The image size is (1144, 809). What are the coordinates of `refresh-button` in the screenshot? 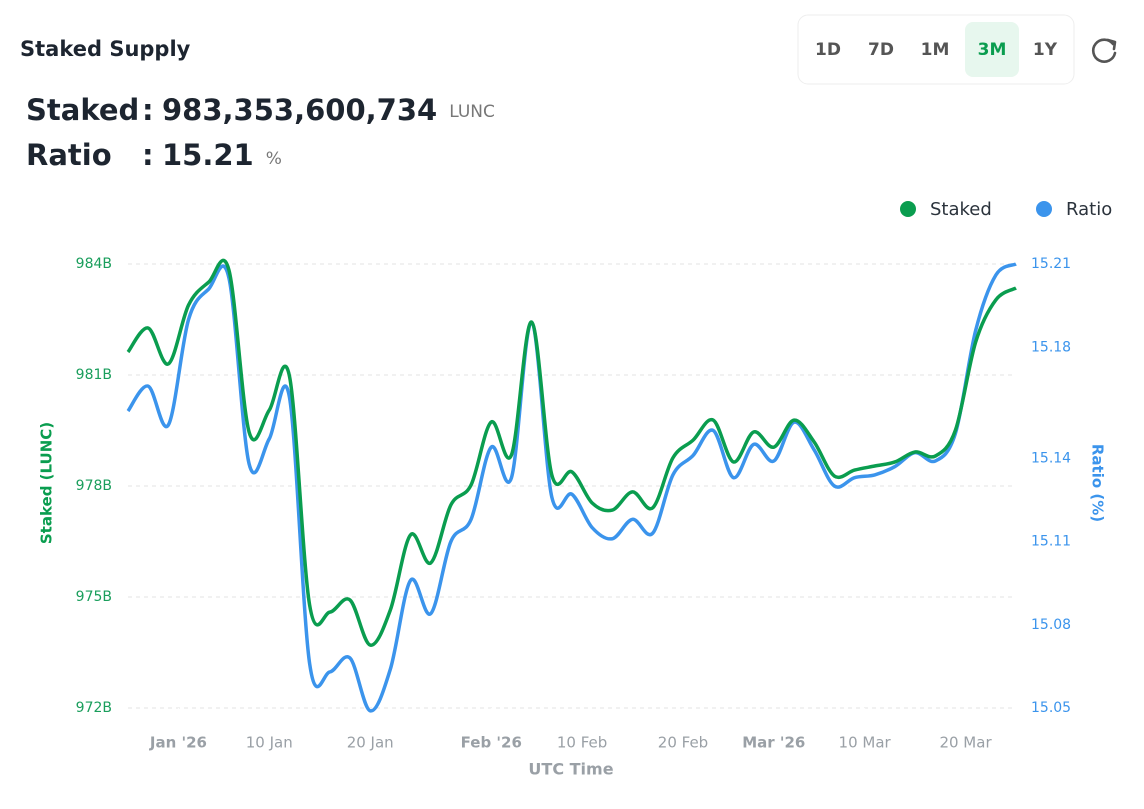 It's located at (1104, 50).